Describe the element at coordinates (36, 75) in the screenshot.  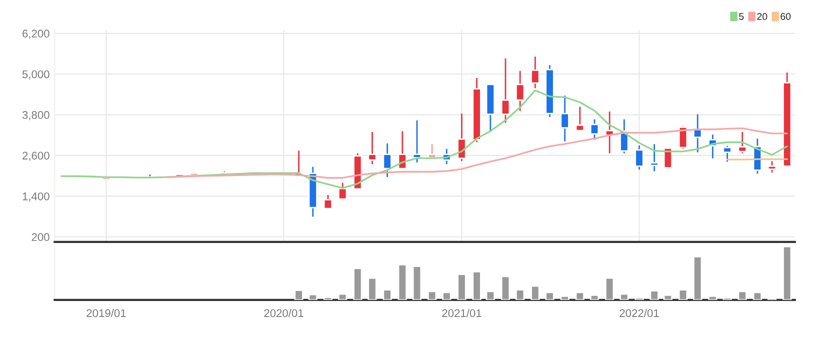
I see `y-tick-label: 5,000` at that location.